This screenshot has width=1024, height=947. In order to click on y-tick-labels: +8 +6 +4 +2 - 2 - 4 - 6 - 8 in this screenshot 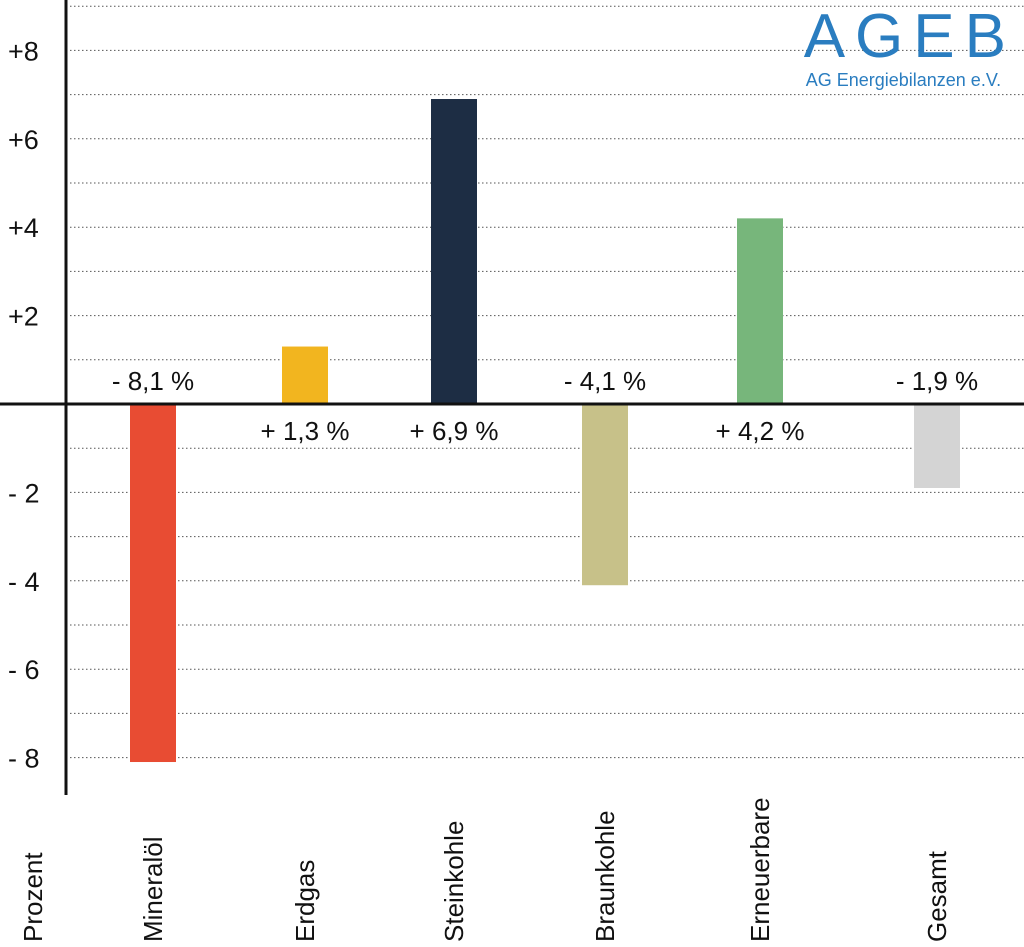, I will do `click(24, 404)`.